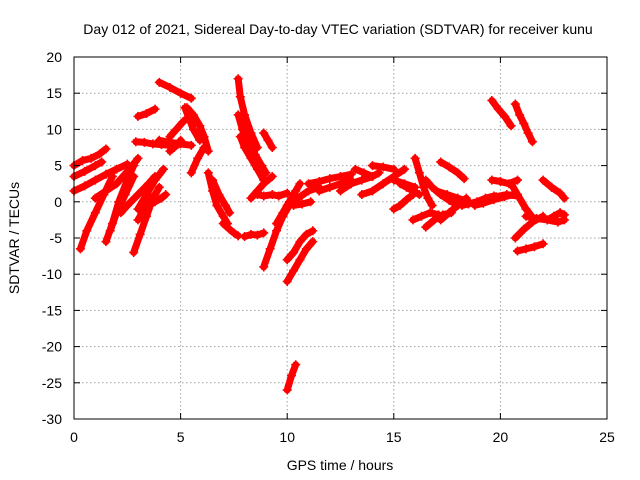  Describe the element at coordinates (52, 347) in the screenshot. I see `y-tick-label: -20` at that location.